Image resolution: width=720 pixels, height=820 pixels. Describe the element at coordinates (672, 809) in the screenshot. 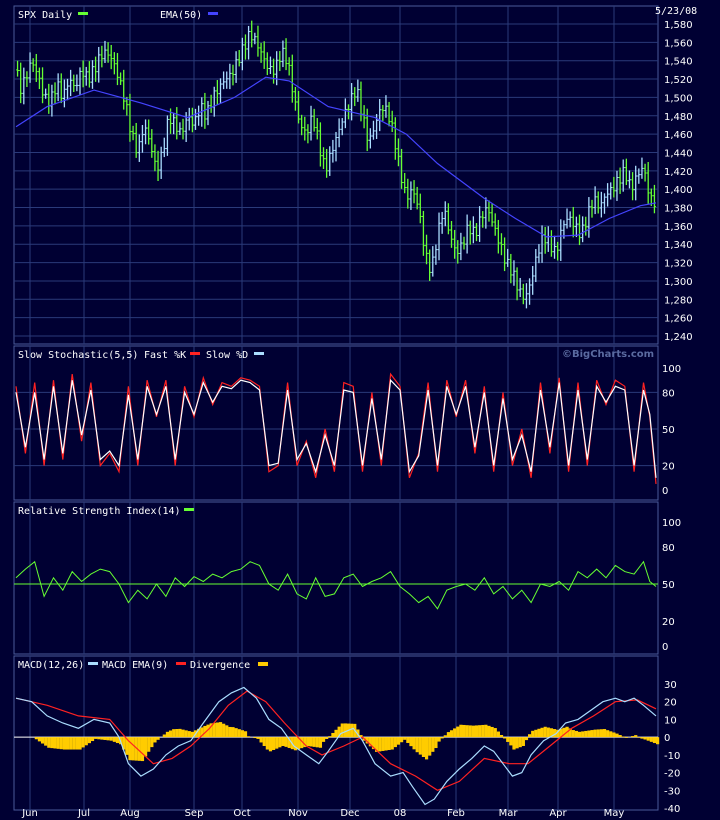

I see `macd-y-tick-7: -40` at that location.